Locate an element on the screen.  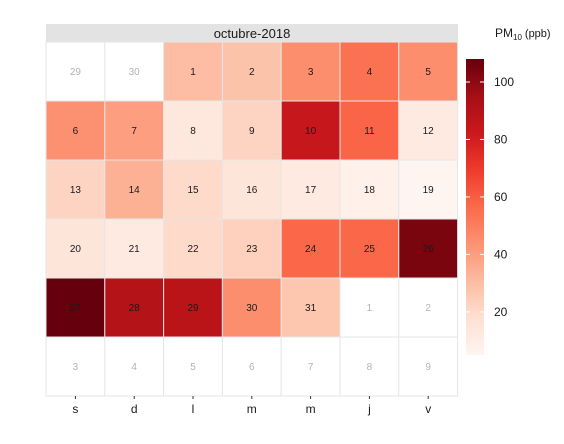
day-label: 27 is located at coordinates (76, 308).